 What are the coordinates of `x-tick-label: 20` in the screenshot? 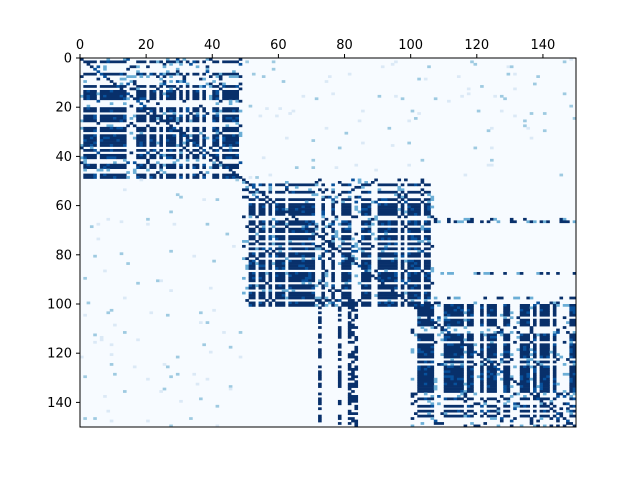 It's located at (146, 45).